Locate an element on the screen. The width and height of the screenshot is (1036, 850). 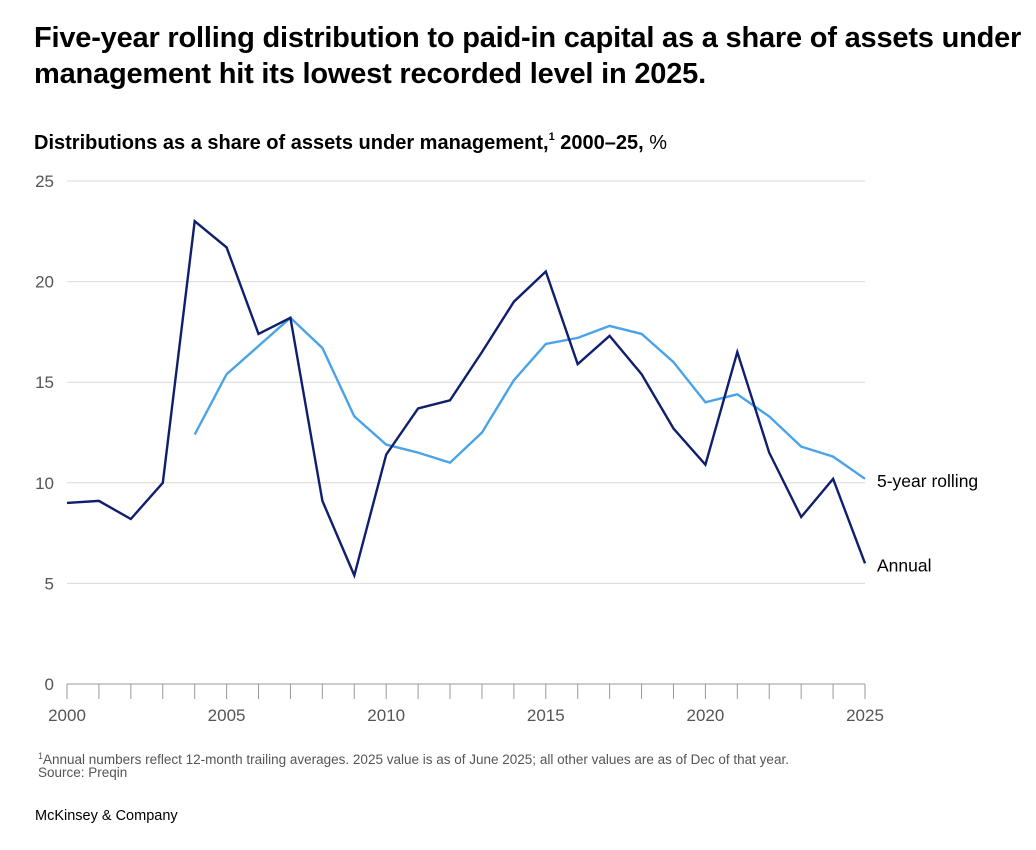
source-note: Source: Preqin is located at coordinates (83, 772).